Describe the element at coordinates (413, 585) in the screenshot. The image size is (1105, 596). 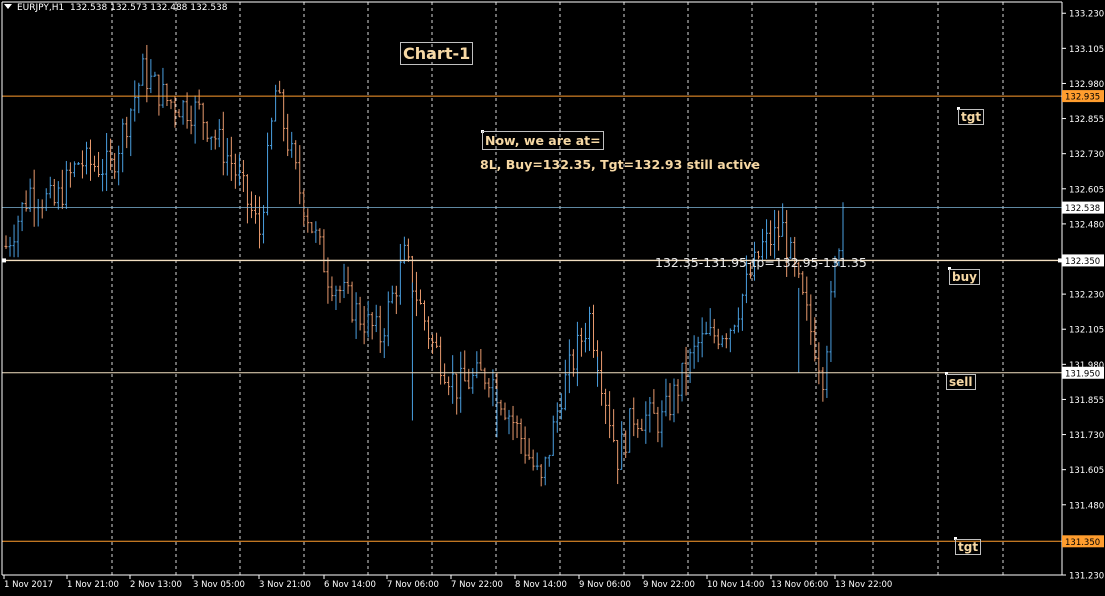
I see `x-tick-label: 7 Nov 06:00` at that location.